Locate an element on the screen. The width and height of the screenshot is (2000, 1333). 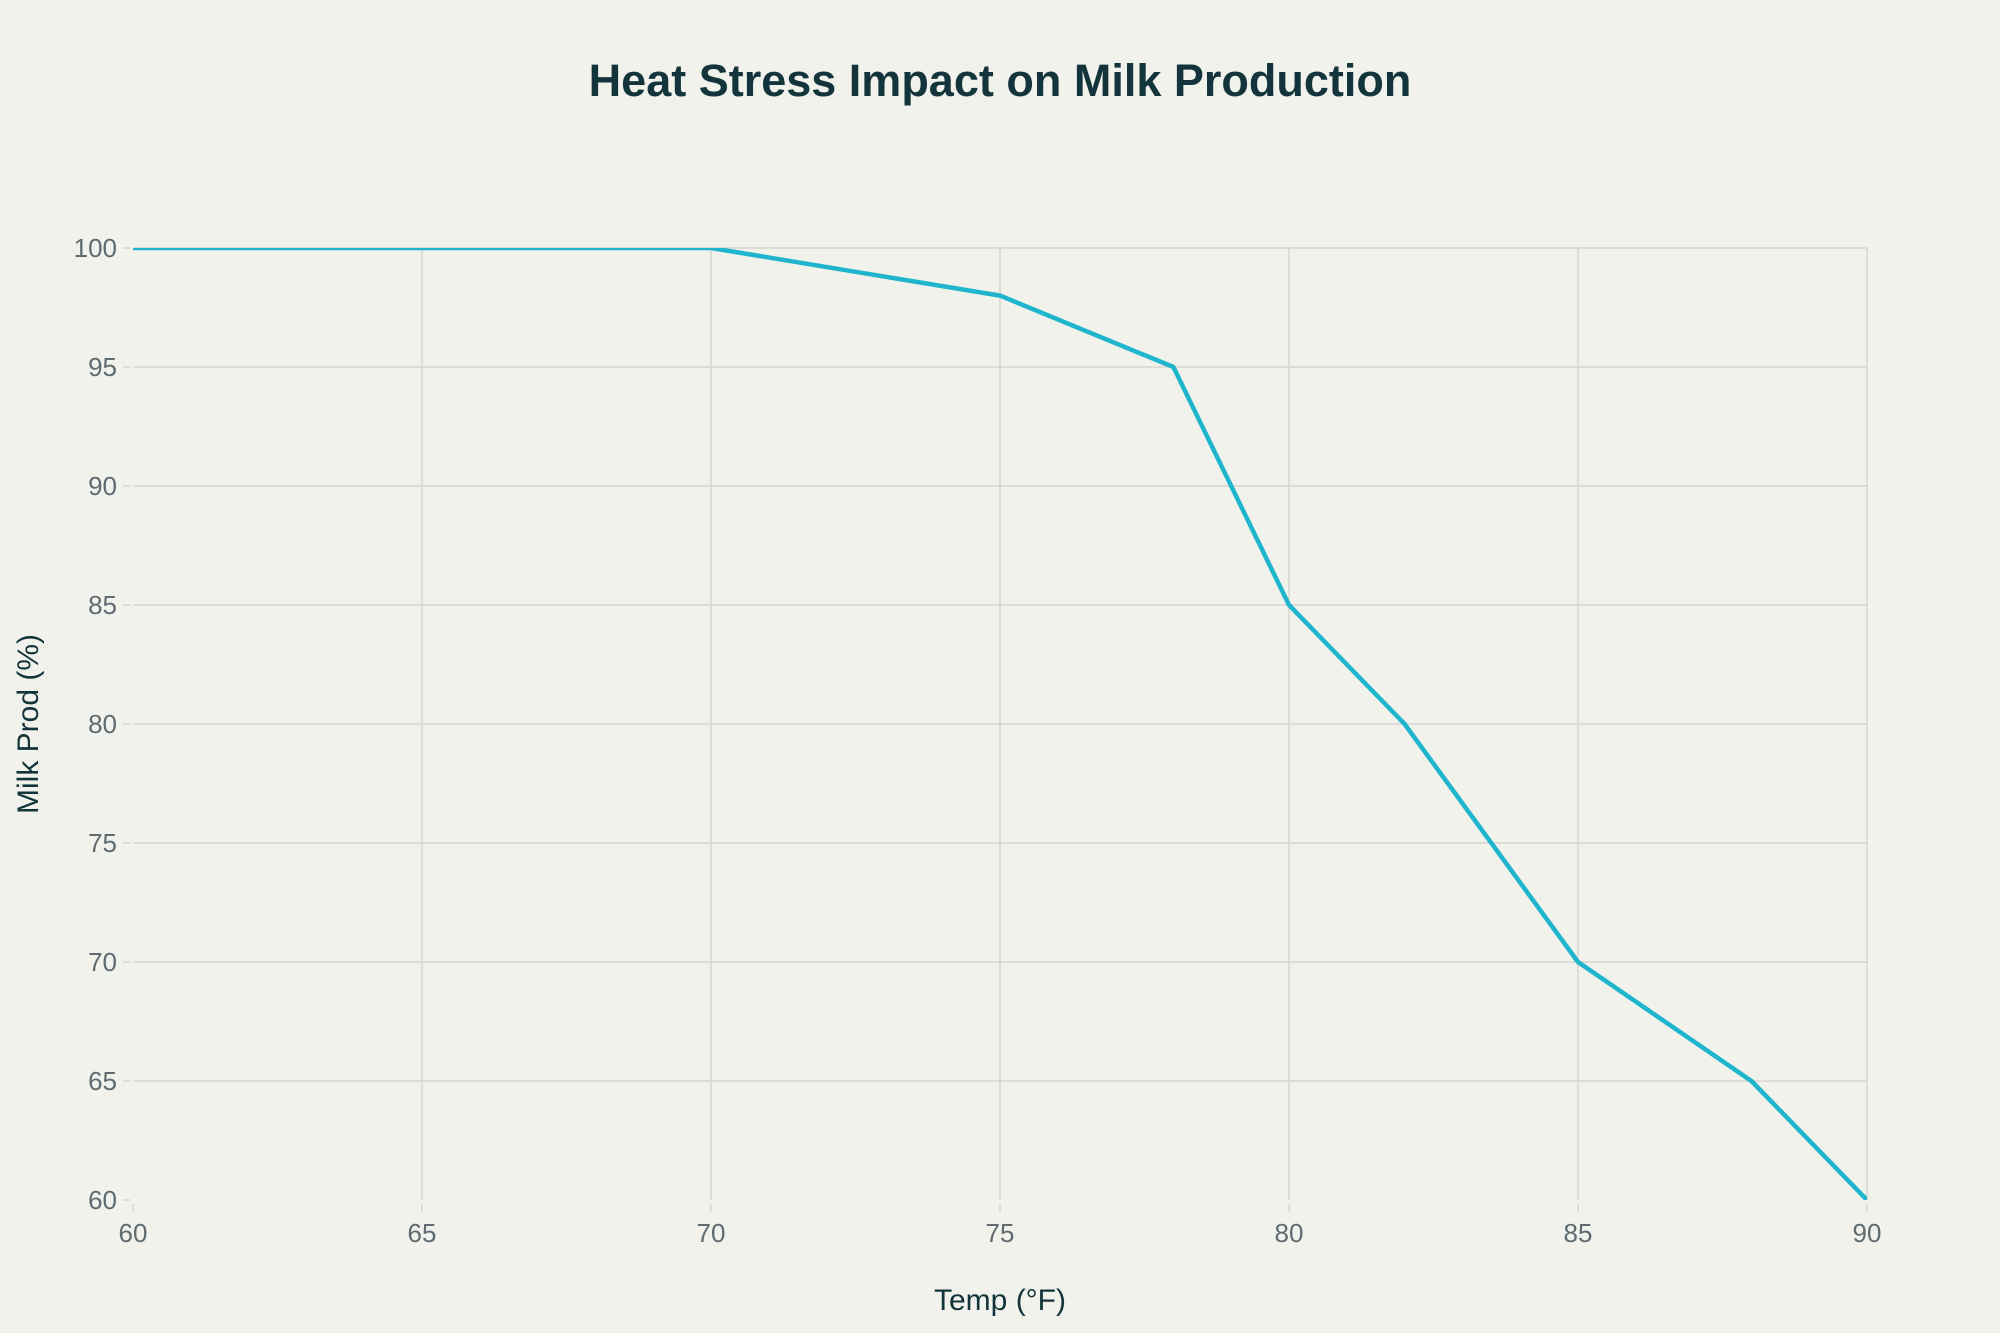
y-axis-label: Milk Prod (%) is located at coordinates (28, 724).